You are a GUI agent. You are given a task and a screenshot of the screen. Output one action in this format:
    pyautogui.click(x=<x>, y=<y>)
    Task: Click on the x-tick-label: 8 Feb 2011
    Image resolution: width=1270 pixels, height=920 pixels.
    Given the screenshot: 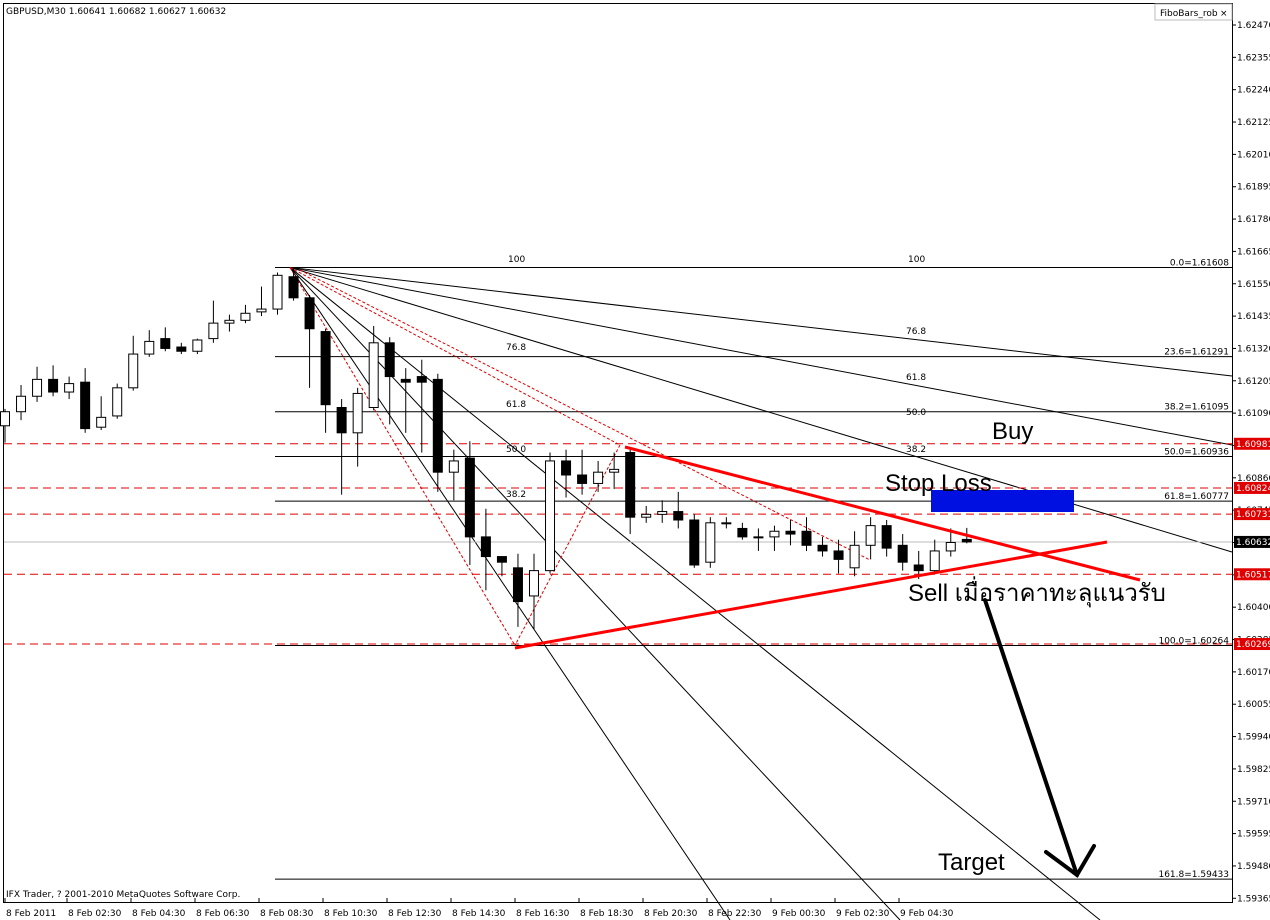 What is the action you would take?
    pyautogui.click(x=31, y=914)
    